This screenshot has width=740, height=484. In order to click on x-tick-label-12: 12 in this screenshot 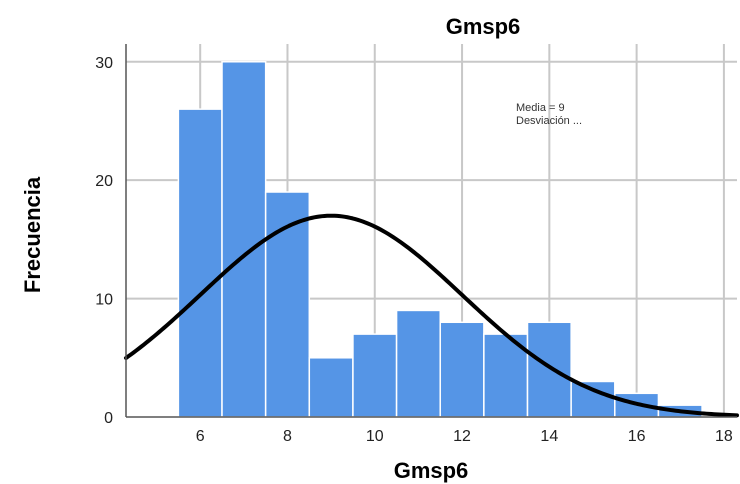, I will do `click(462, 436)`.